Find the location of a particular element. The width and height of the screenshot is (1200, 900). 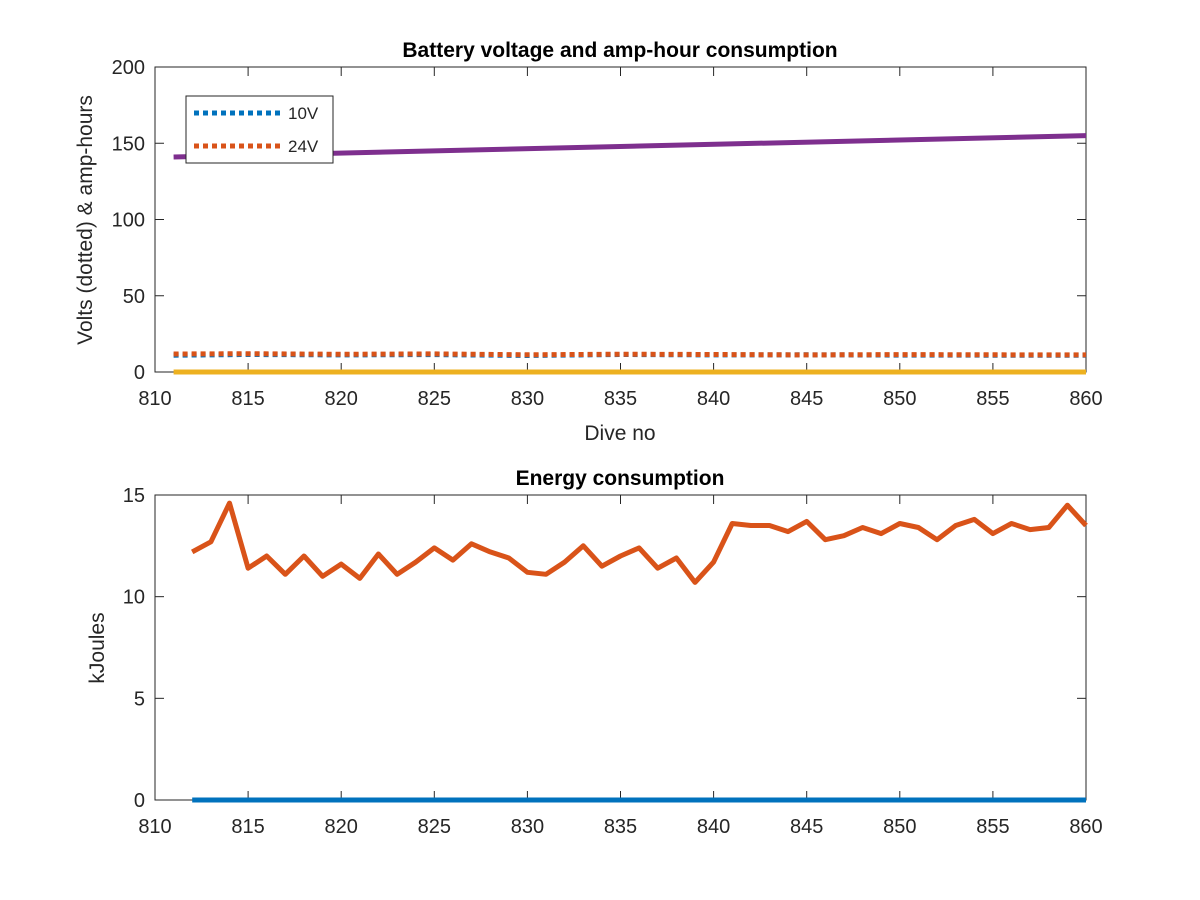

chart-bottom-xtick-label: 810 is located at coordinates (154, 827).